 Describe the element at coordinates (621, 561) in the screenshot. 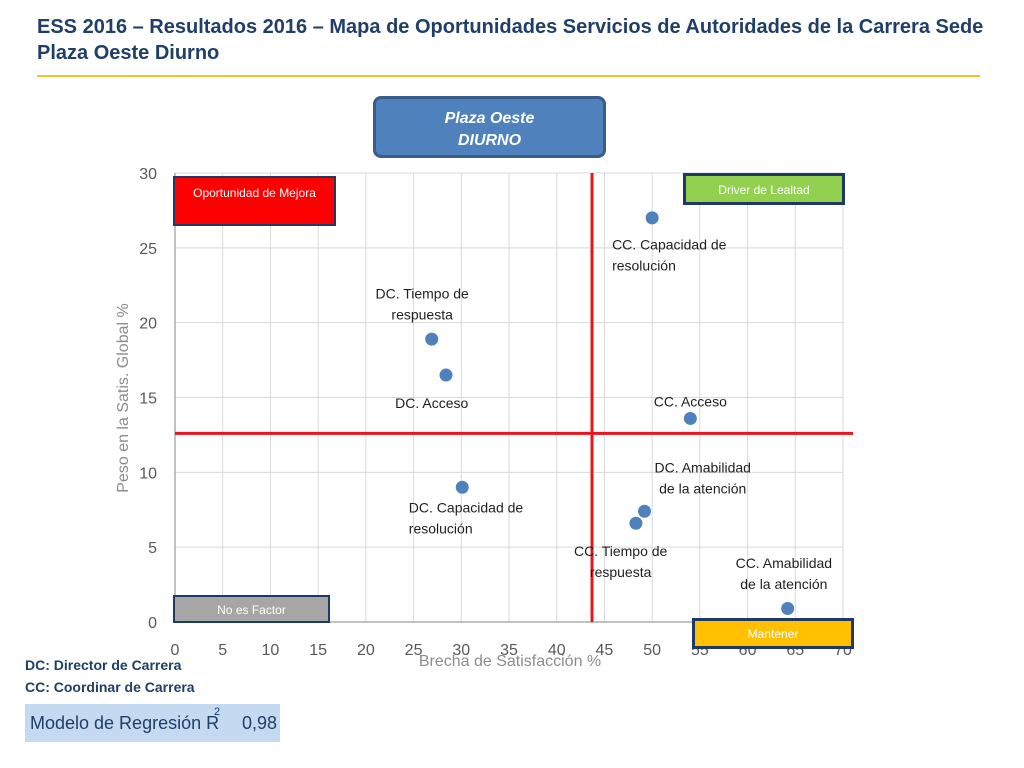

I see `data-label: CC. Tiempo de respuesta` at that location.